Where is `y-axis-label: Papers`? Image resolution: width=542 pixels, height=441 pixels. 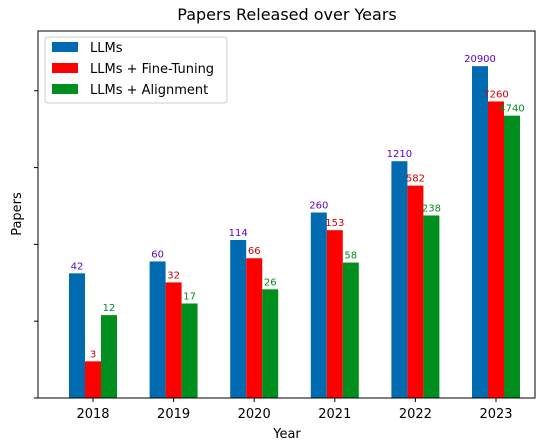 y-axis-label: Papers is located at coordinates (17, 214).